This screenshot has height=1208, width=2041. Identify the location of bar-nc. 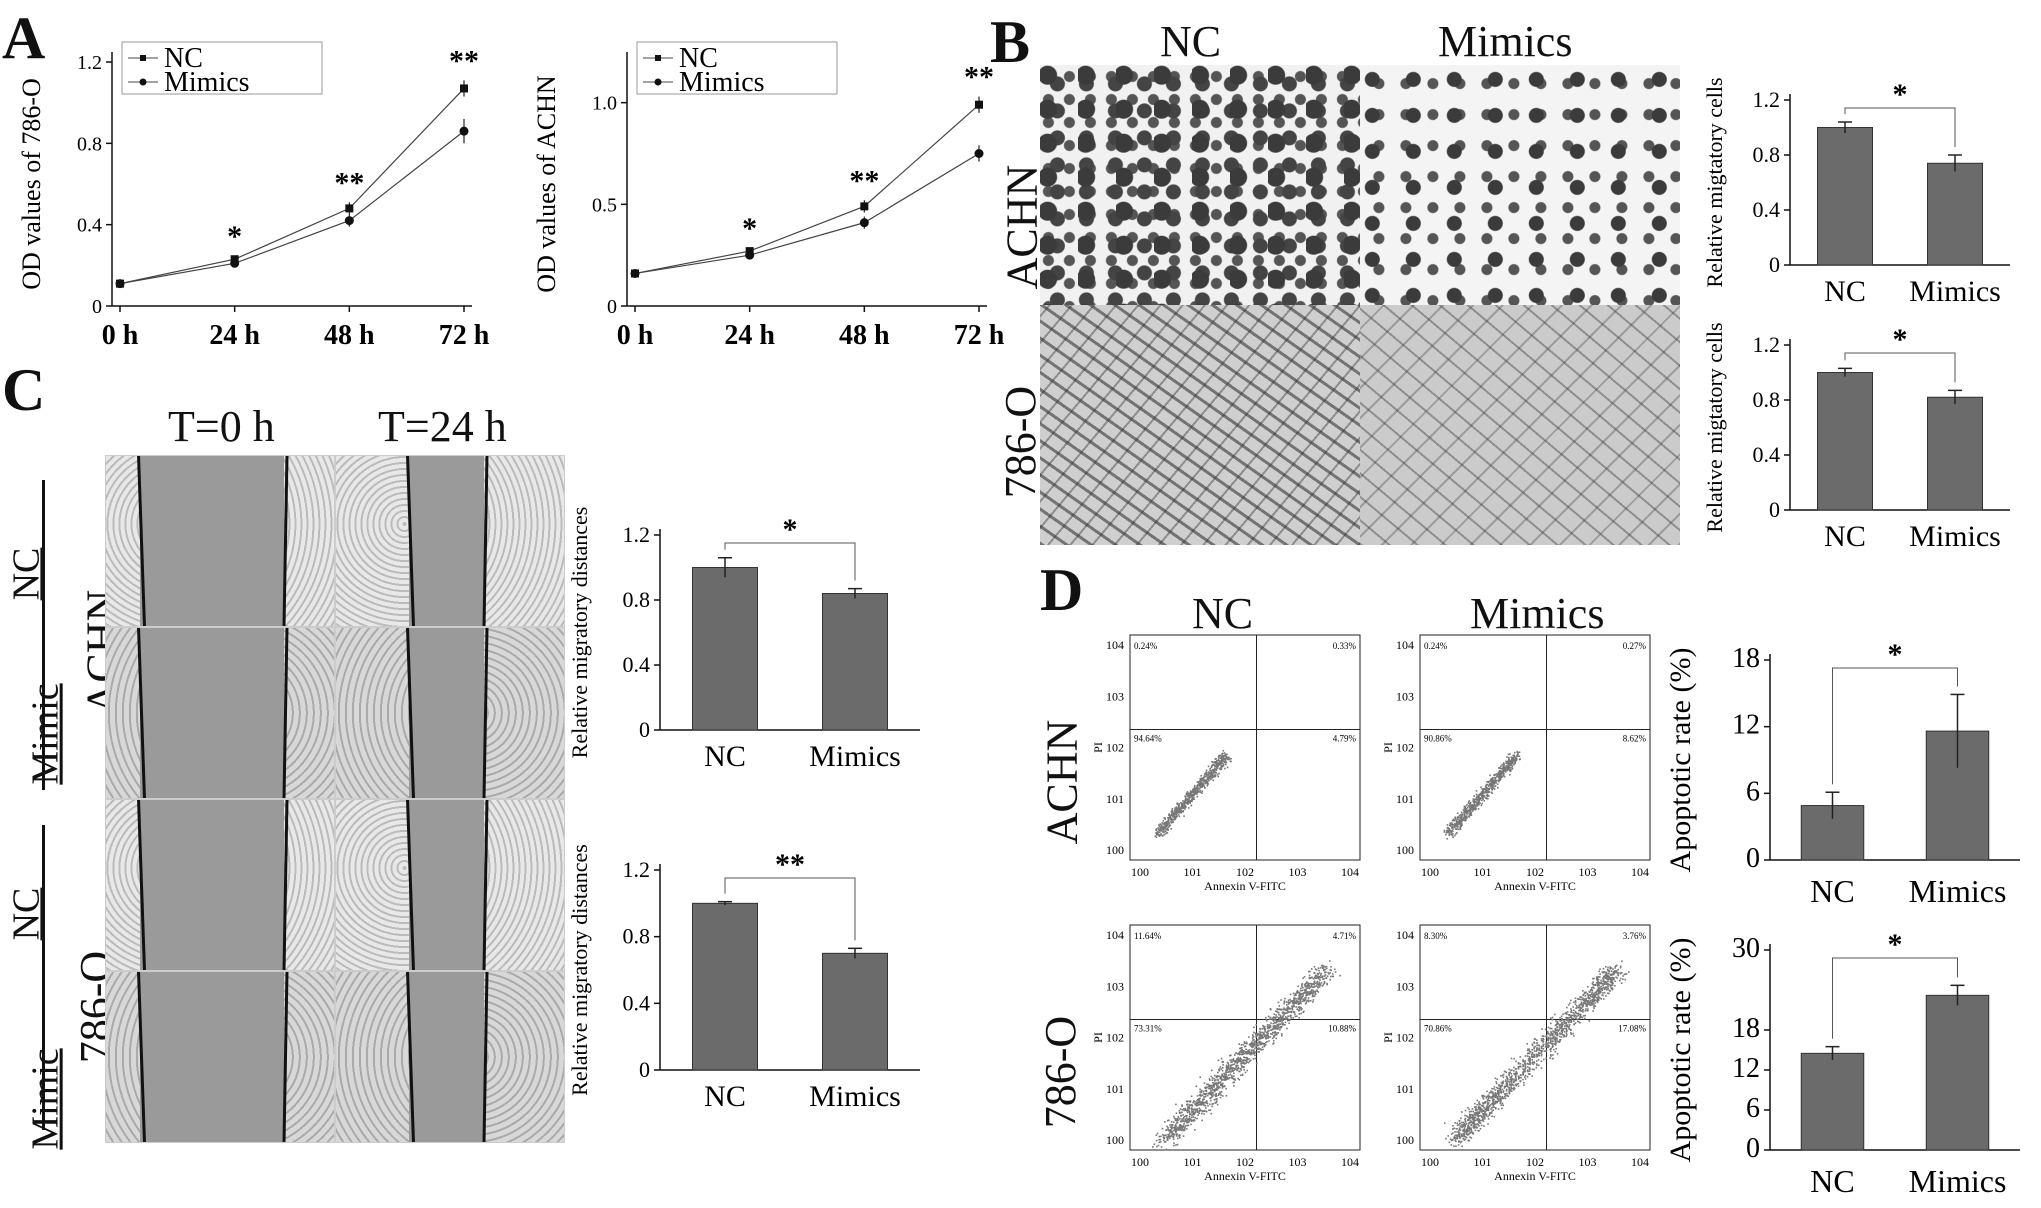
(1832, 1101).